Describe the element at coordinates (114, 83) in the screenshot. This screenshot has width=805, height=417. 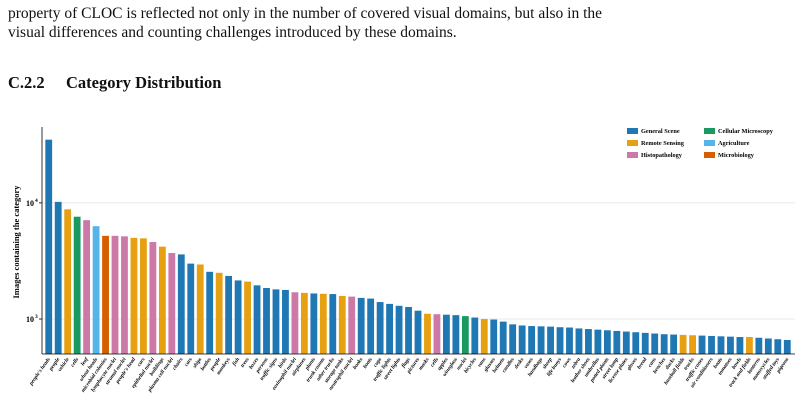
I see `section-heading: C.2.2 Category Distribution` at that location.